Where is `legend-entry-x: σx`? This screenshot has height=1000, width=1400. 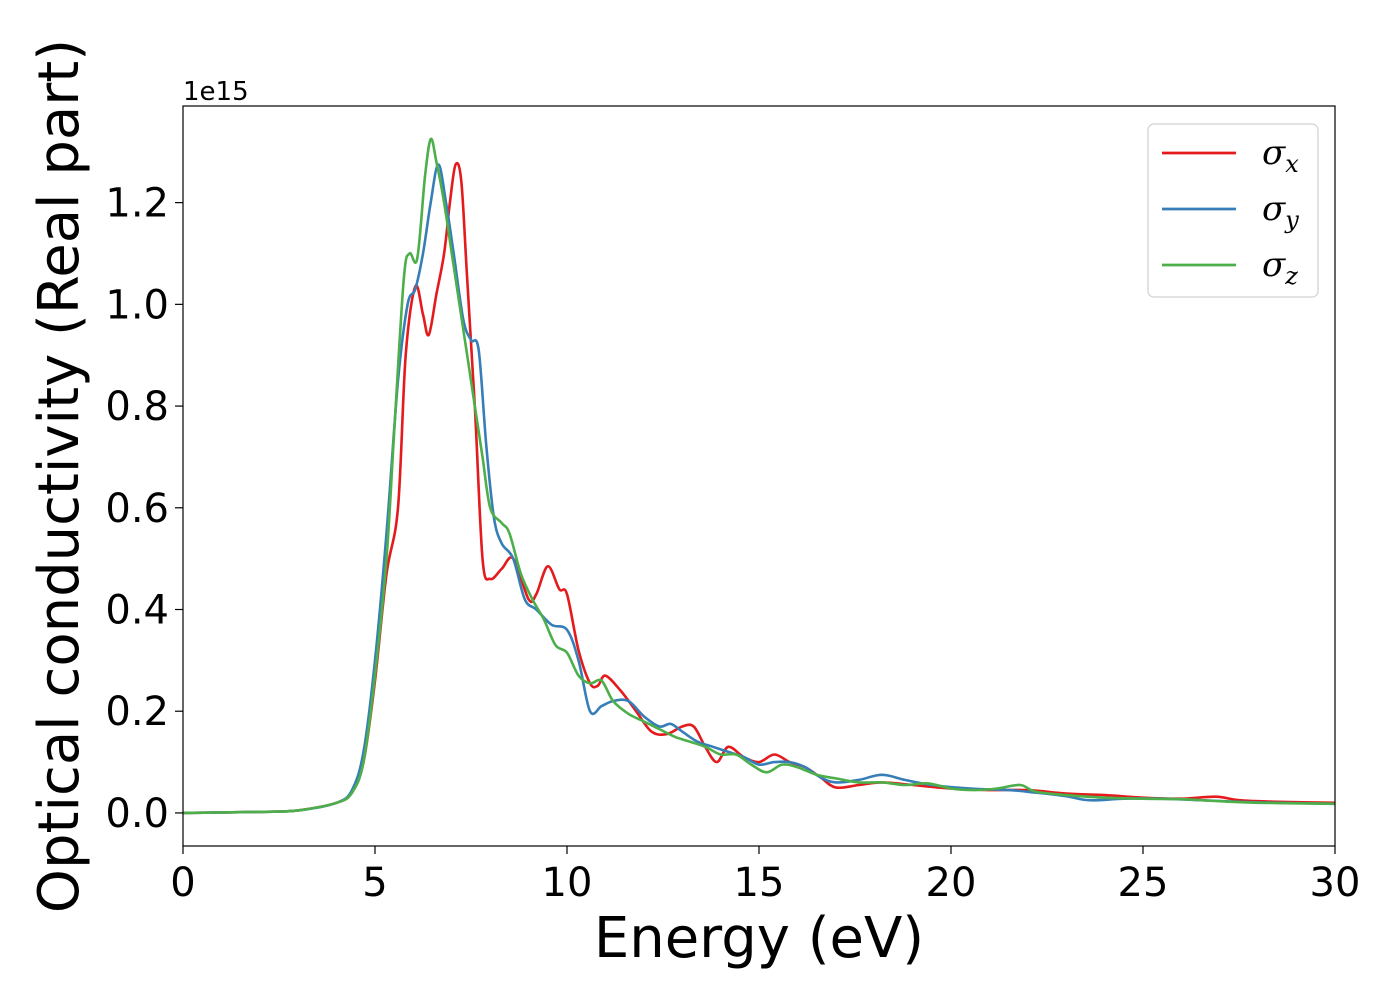
legend-entry-x: σx is located at coordinates (1280, 155).